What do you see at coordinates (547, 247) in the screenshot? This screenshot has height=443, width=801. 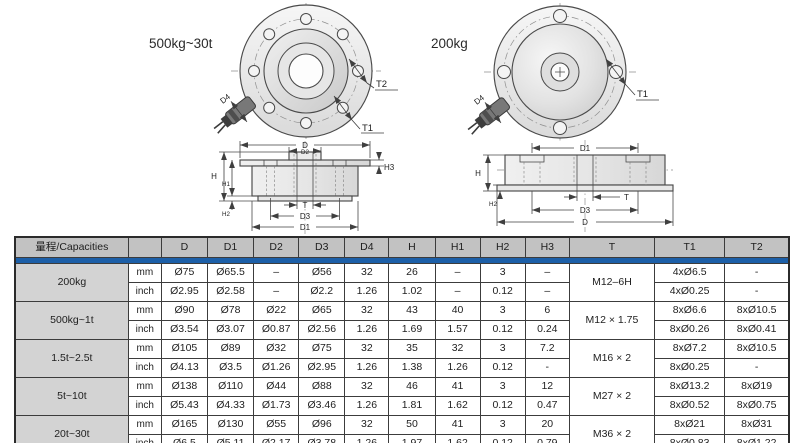 I see `col-header-H3: H3` at bounding box center [547, 247].